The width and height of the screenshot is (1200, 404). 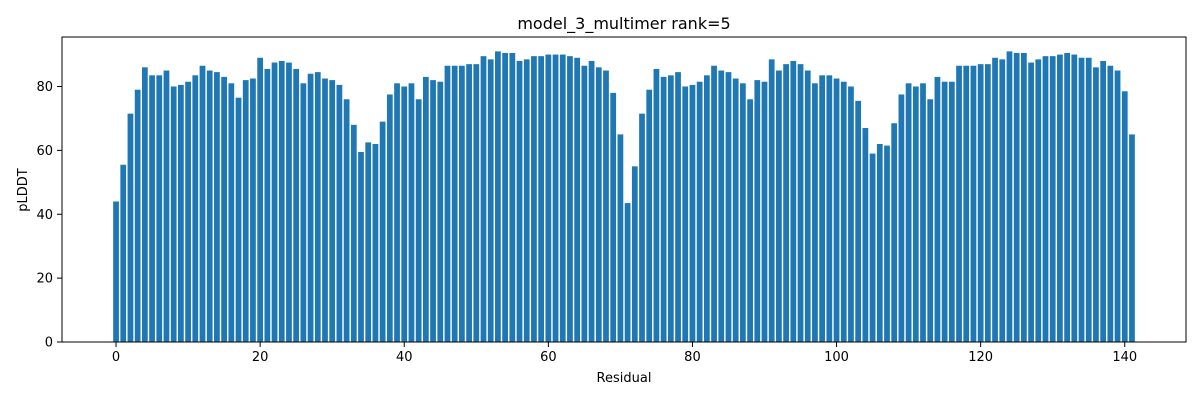 I want to click on x-tick-label: 60, so click(x=548, y=357).